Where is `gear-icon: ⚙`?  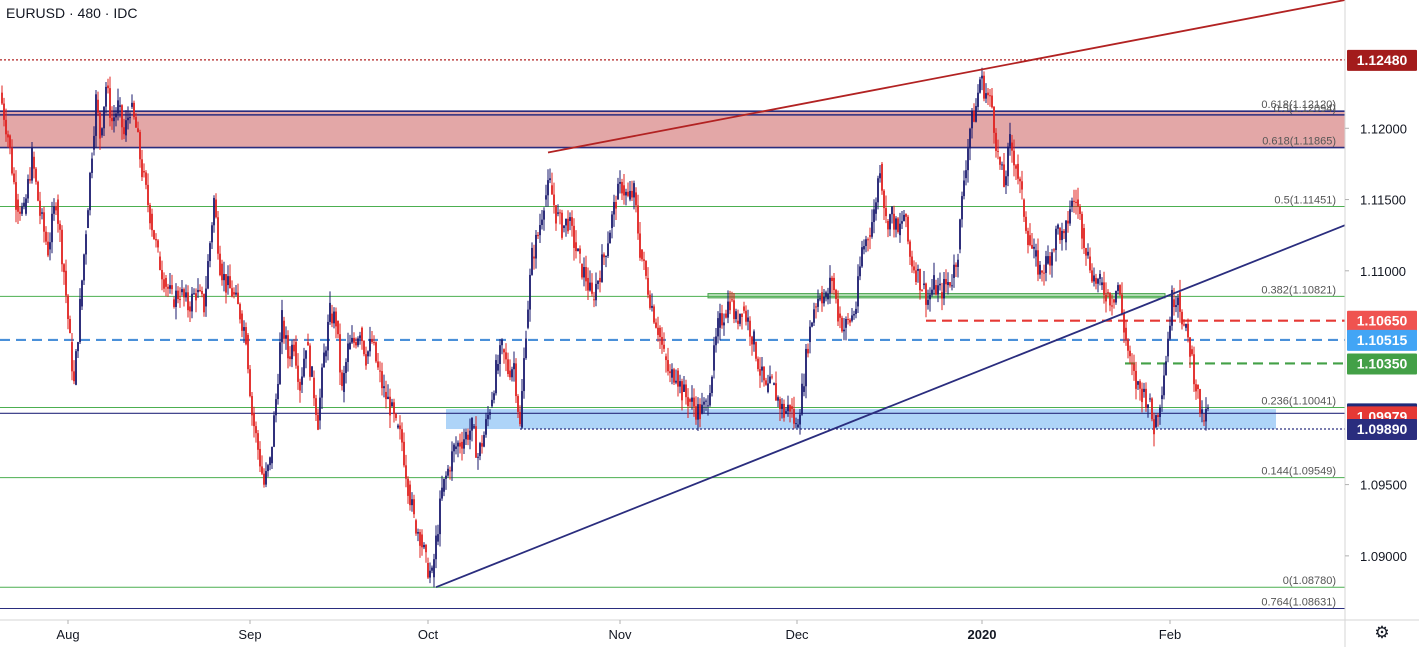 gear-icon: ⚙ is located at coordinates (1382, 632).